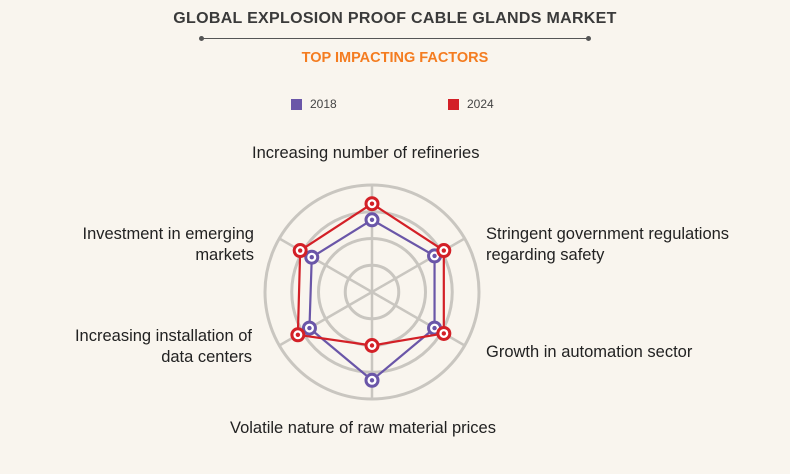 This screenshot has height=474, width=790. Describe the element at coordinates (480, 104) in the screenshot. I see `legend-label-2024: 2024` at that location.